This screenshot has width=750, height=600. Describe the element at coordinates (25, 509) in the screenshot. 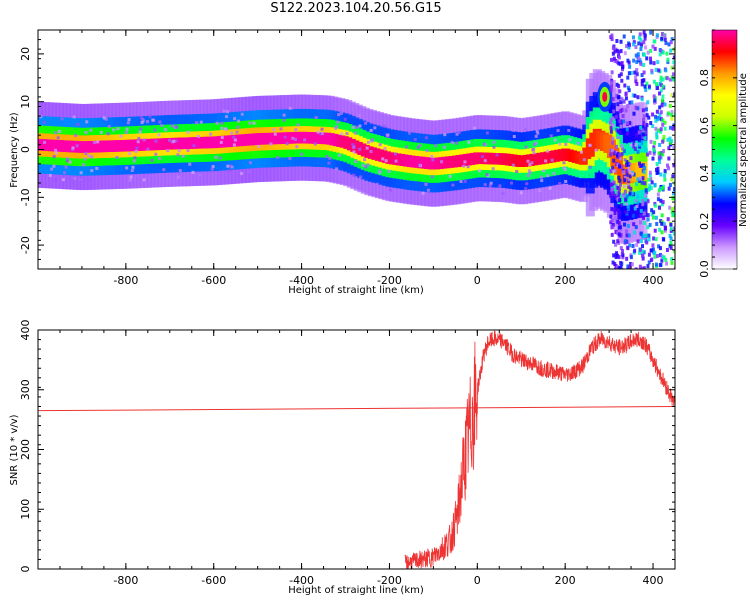

I see `y-tick-label: 100` at that location.